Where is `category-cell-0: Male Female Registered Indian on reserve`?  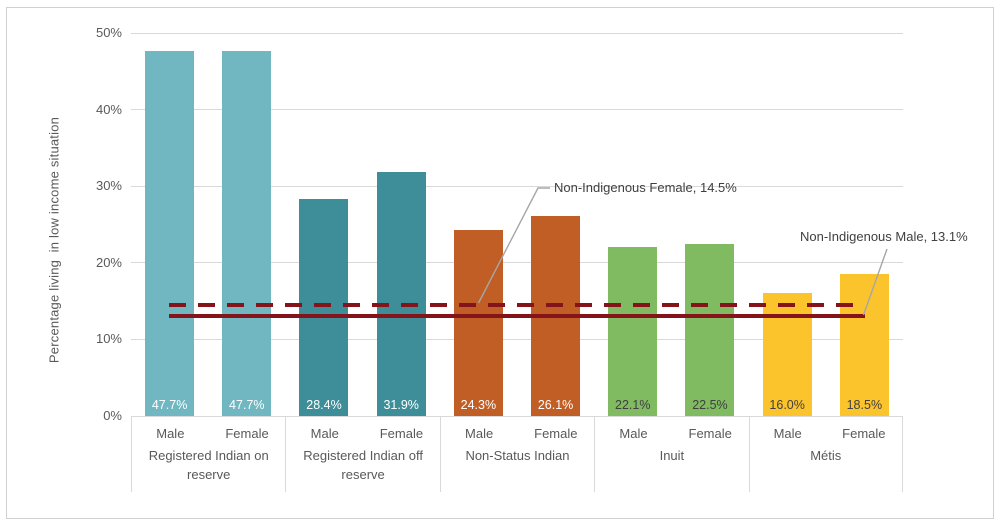 category-cell-0: Male Female Registered Indian on reserve is located at coordinates (208, 454).